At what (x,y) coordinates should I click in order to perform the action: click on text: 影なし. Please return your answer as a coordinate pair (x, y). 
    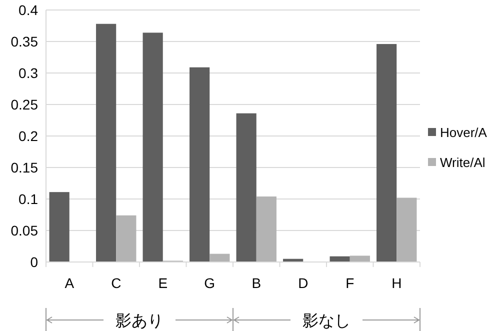
    Looking at the image, I should click on (326, 321).